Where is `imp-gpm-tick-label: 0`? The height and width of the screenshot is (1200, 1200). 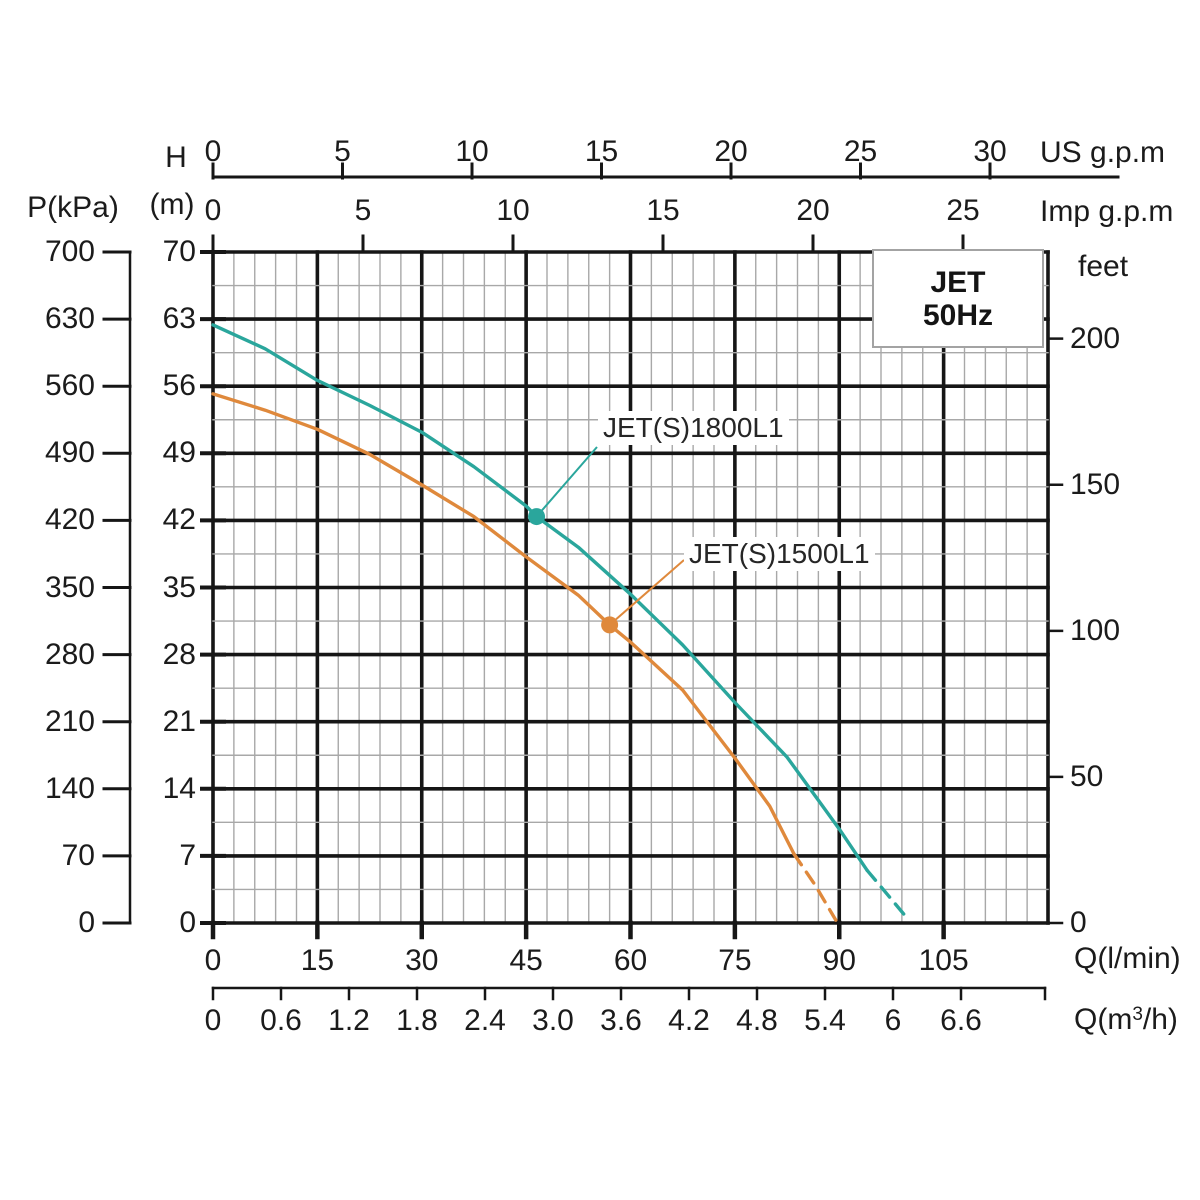 imp-gpm-tick-label: 0 is located at coordinates (213, 210).